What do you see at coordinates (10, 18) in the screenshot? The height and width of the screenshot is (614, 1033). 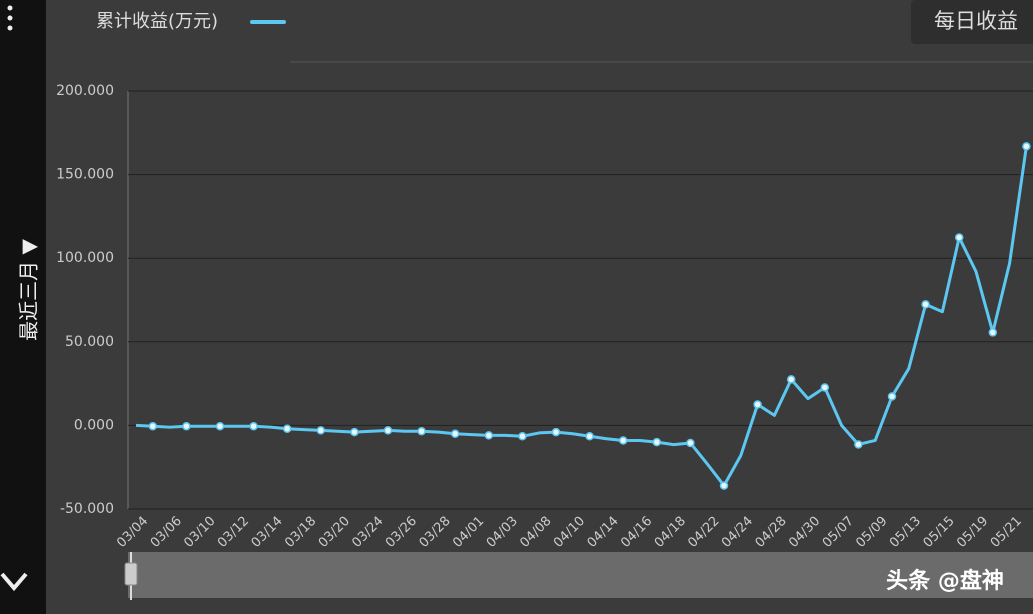 I see `menu-icon` at bounding box center [10, 18].